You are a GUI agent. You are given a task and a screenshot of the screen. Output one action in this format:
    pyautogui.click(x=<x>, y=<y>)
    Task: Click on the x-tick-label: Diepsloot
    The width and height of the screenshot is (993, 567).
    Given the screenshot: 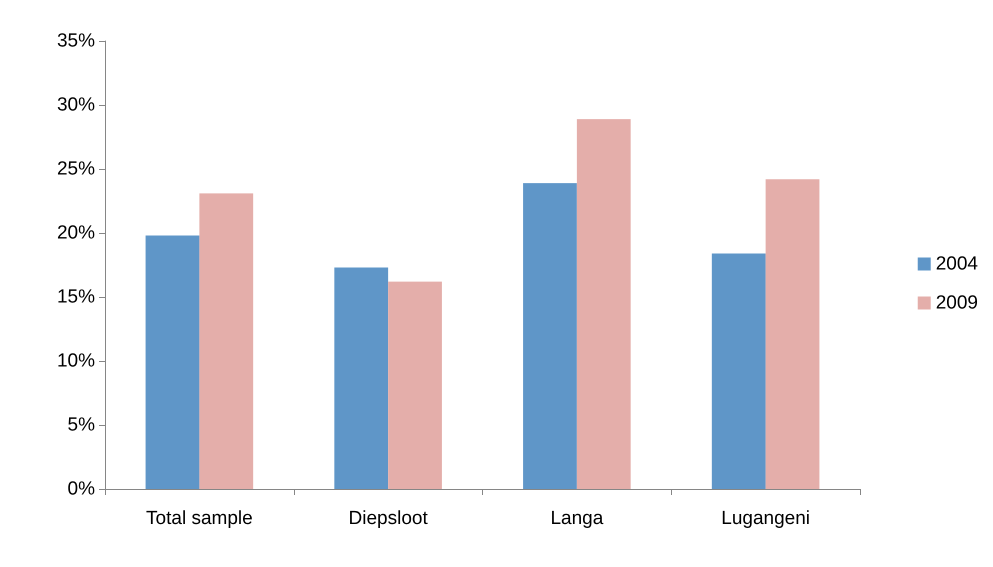 What is the action you would take?
    pyautogui.click(x=388, y=518)
    